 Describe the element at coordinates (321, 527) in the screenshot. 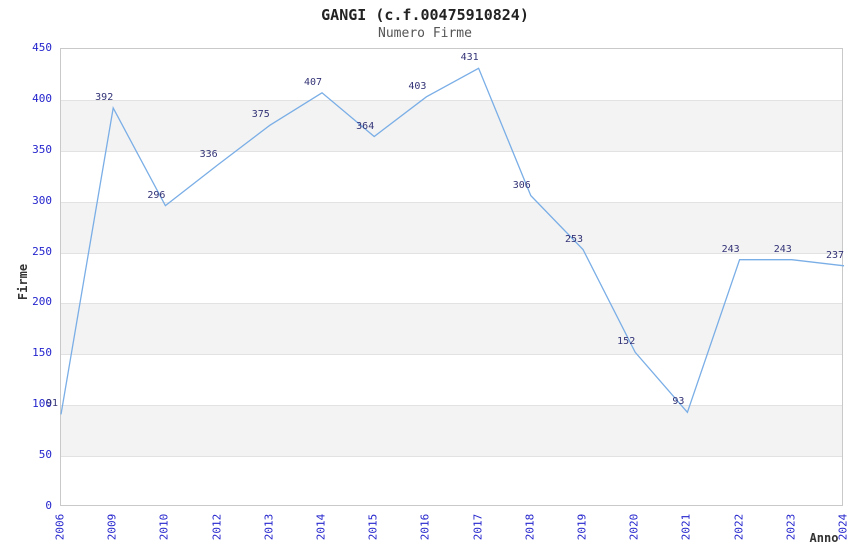

I see `x-tick-label: 2014` at that location.